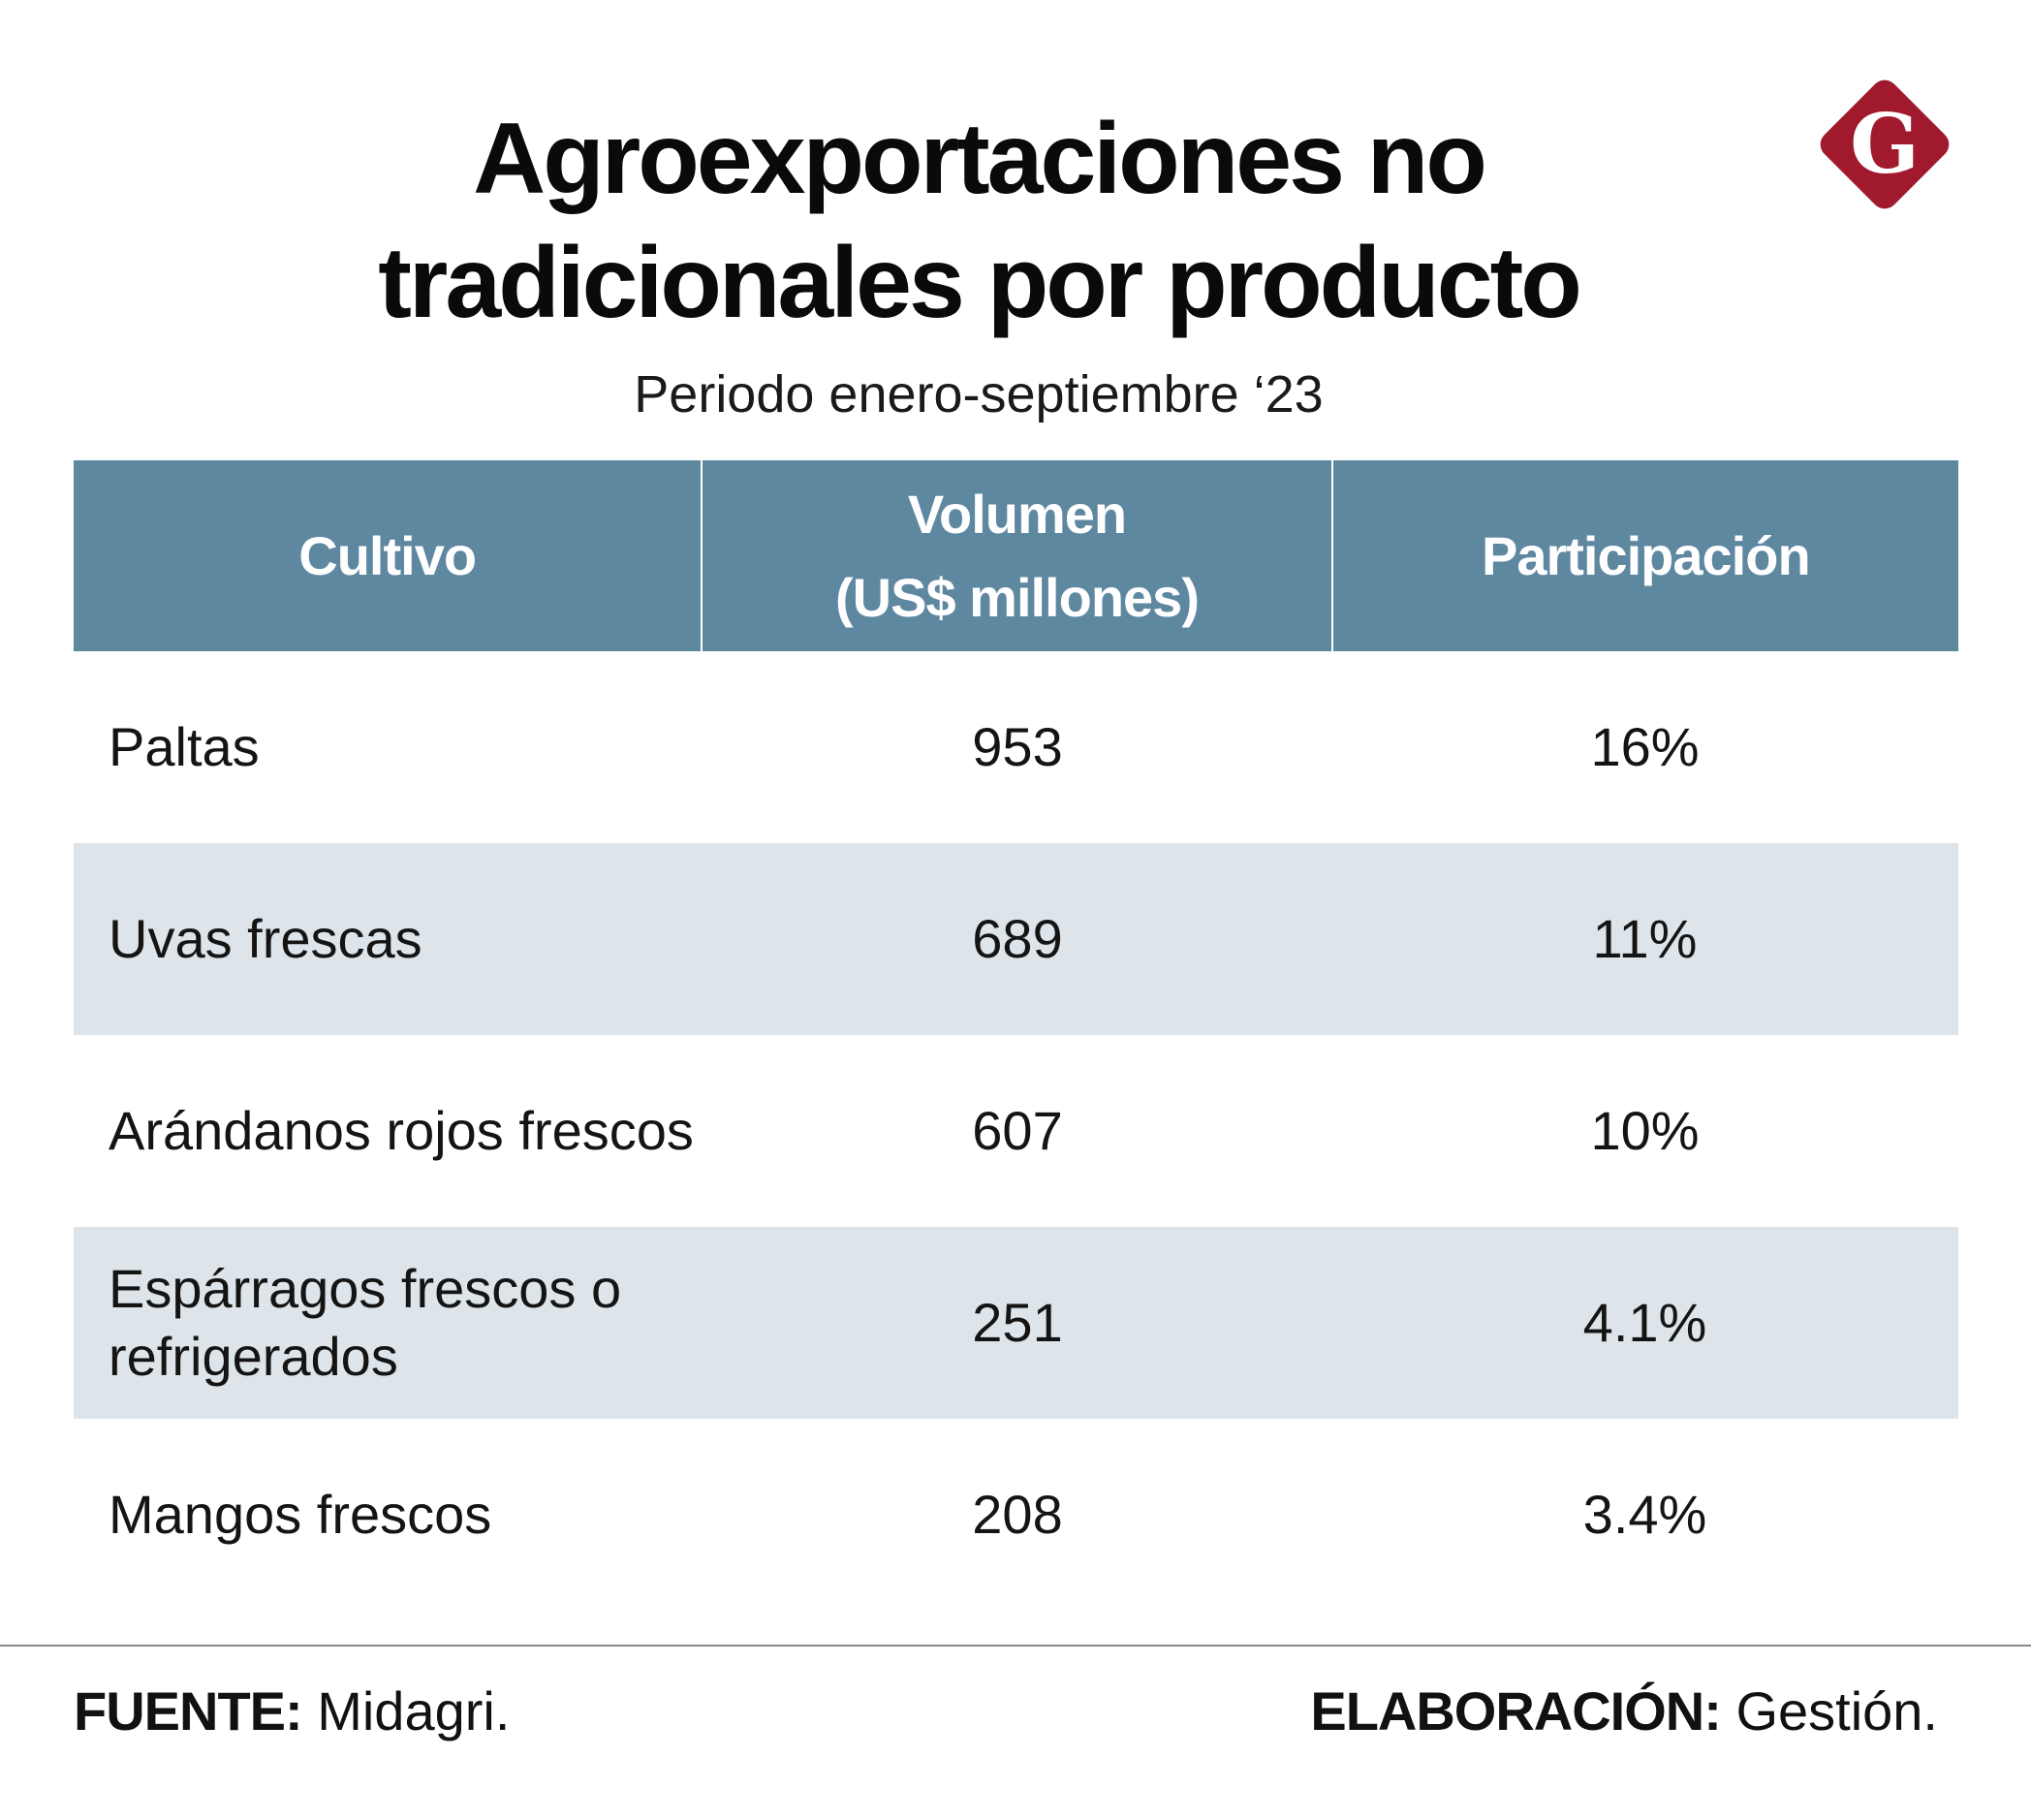 This screenshot has width=2031, height=1820. Describe the element at coordinates (401, 1130) in the screenshot. I see `cell-cultivo: Arándanos rojos frescos` at that location.